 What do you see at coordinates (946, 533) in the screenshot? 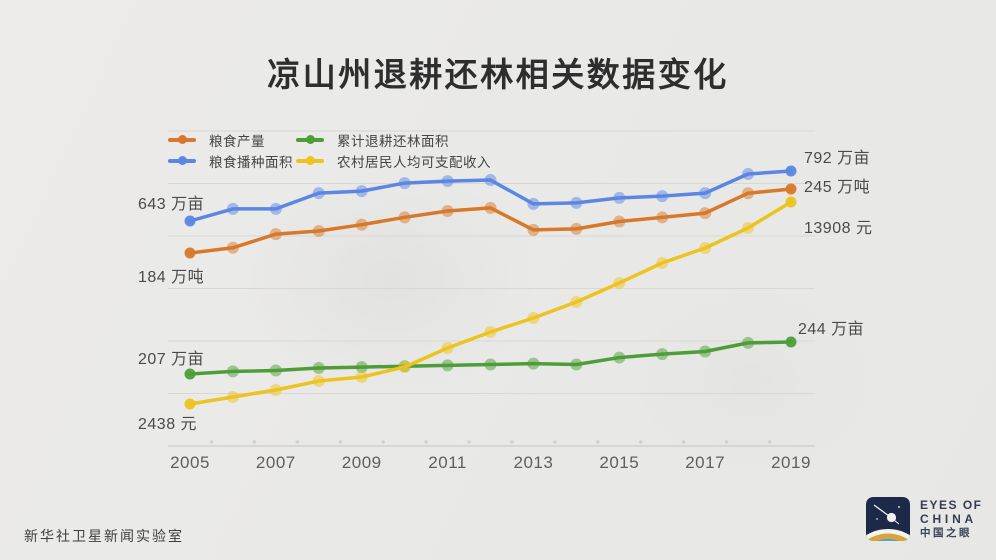
I see `logo-line-3: 中国之眼` at bounding box center [946, 533].